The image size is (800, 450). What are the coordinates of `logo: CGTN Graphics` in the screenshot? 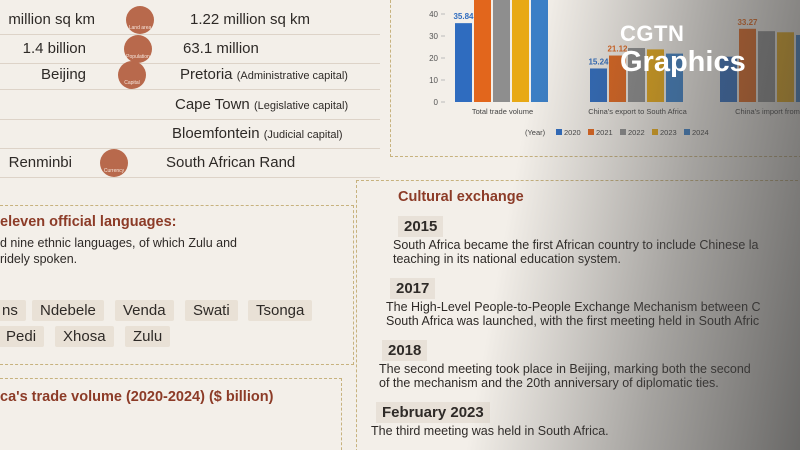 It's located at (683, 50).